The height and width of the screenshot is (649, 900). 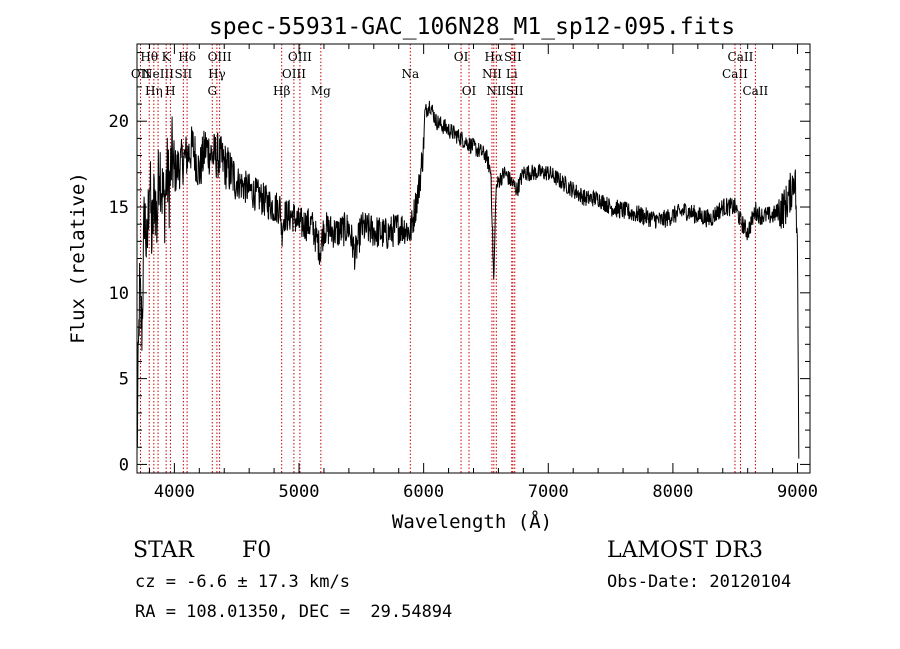 What do you see at coordinates (163, 550) in the screenshot?
I see `object-class: STAR` at bounding box center [163, 550].